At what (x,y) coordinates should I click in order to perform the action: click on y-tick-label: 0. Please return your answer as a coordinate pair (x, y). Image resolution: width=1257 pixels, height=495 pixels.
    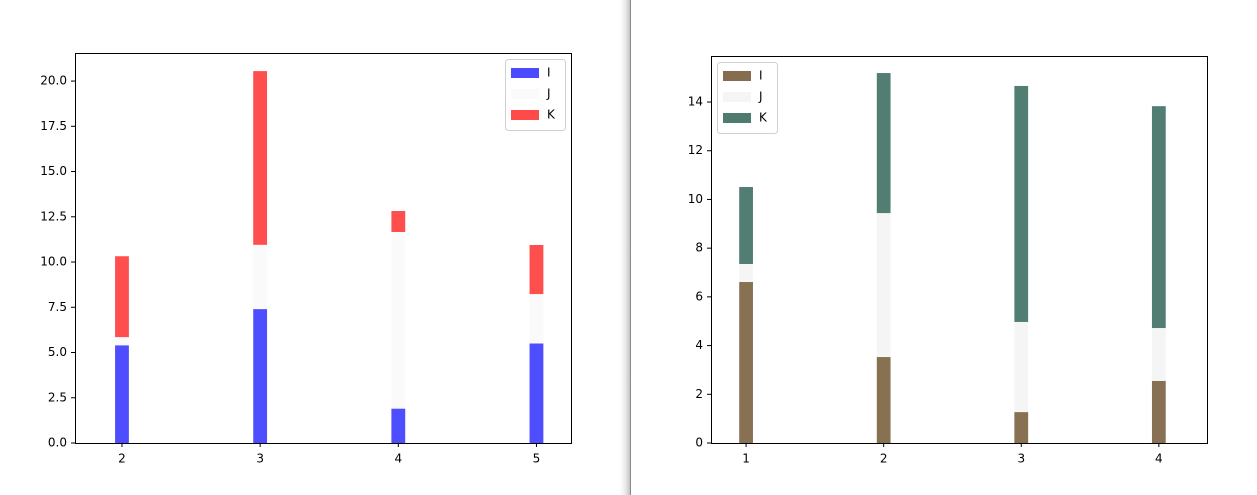
    Looking at the image, I should click on (699, 443).